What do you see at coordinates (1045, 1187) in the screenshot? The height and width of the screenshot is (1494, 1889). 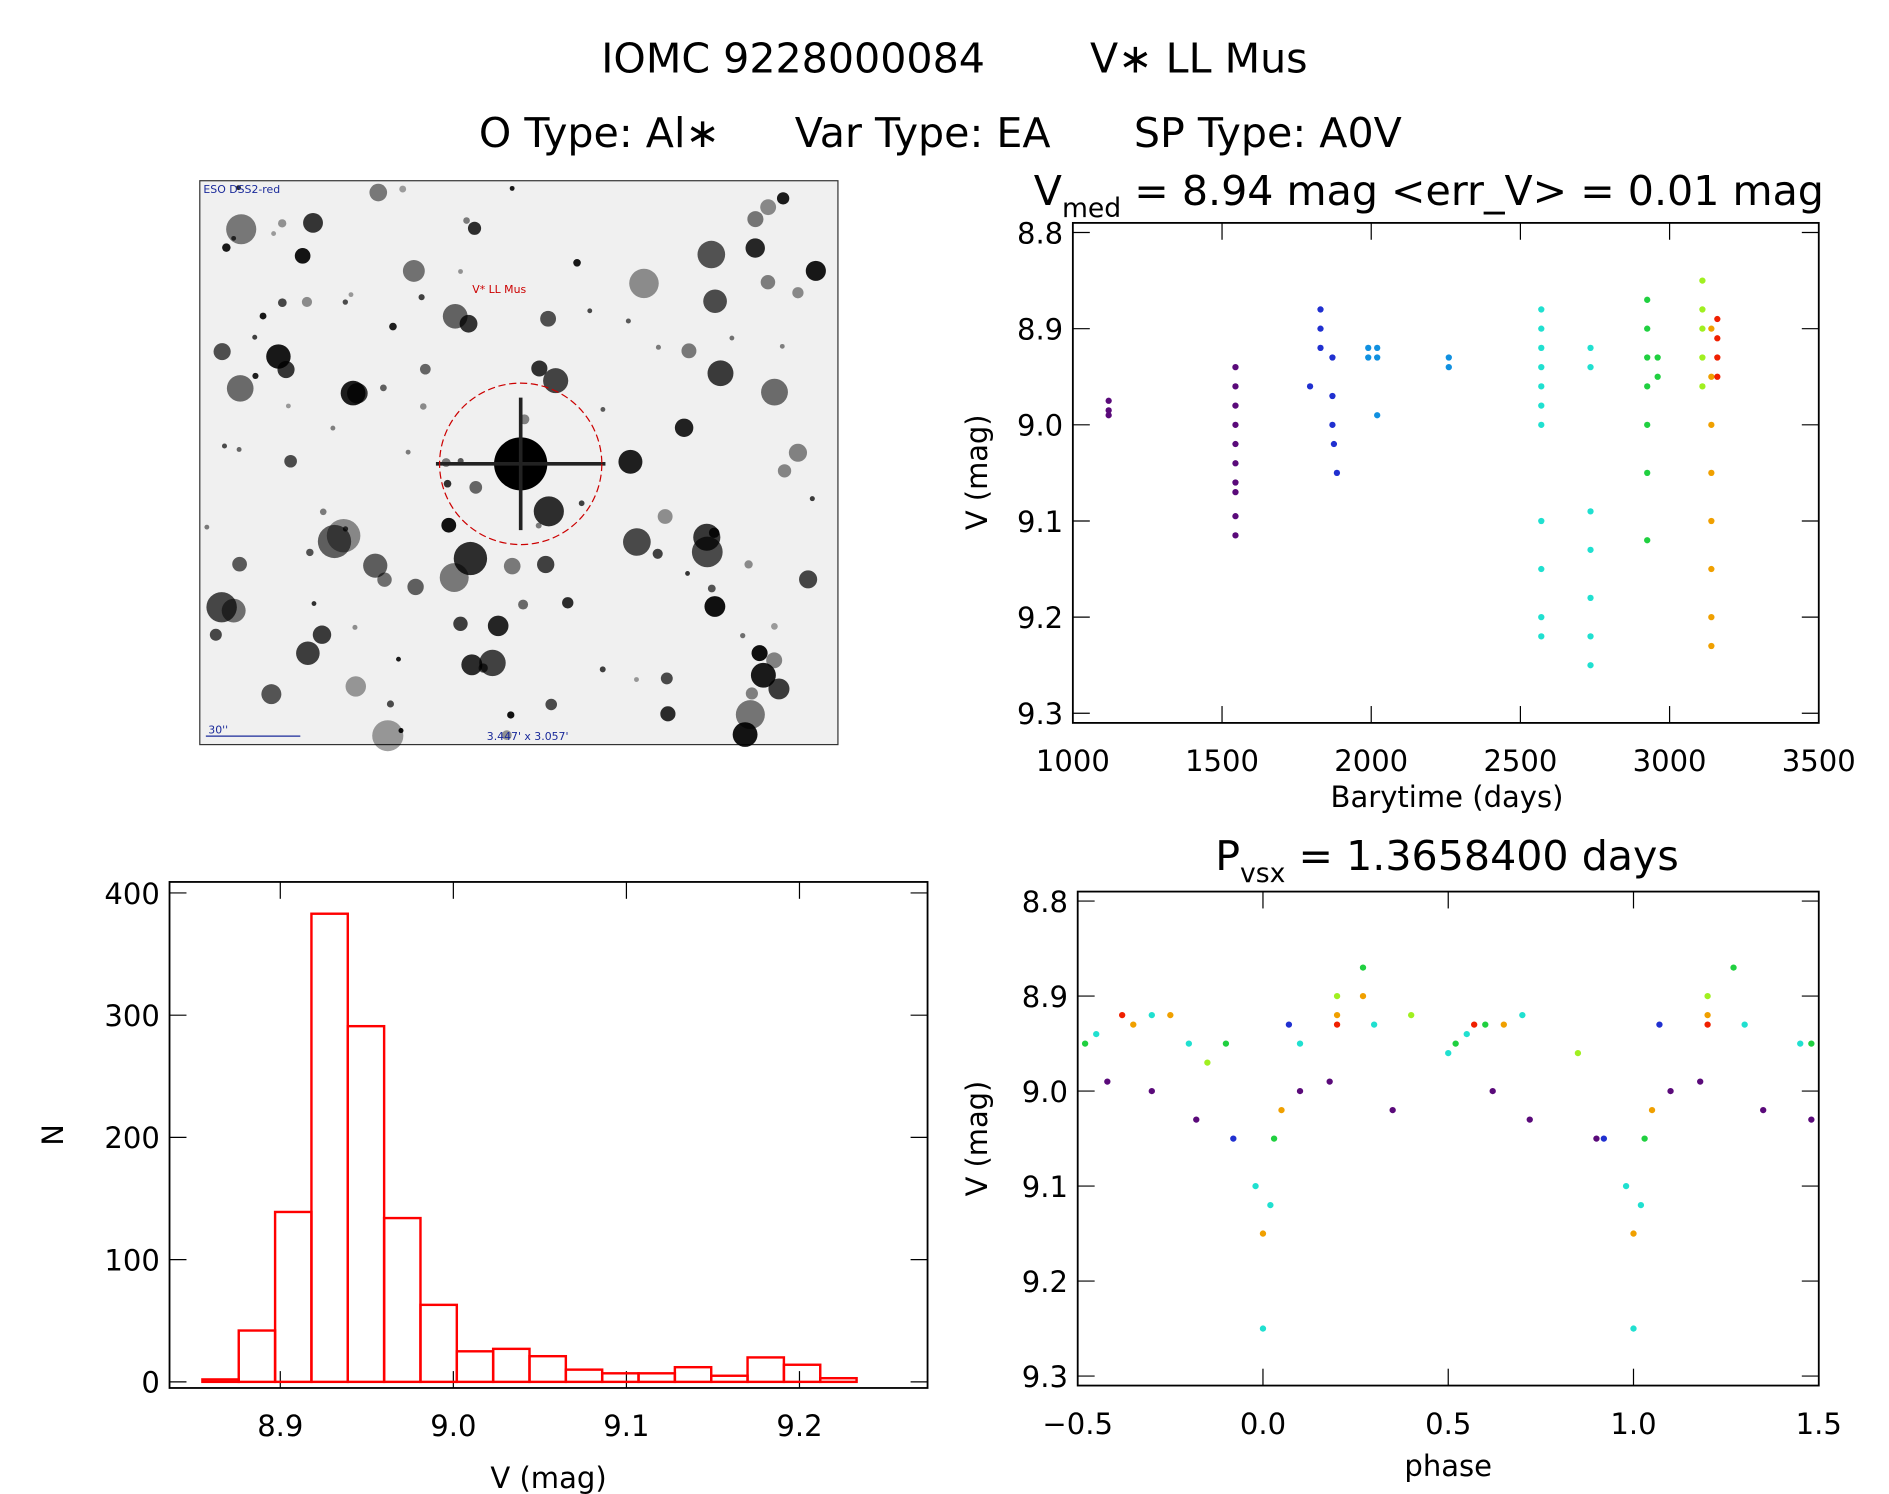 I see `y-tick-label: 9.1` at bounding box center [1045, 1187].